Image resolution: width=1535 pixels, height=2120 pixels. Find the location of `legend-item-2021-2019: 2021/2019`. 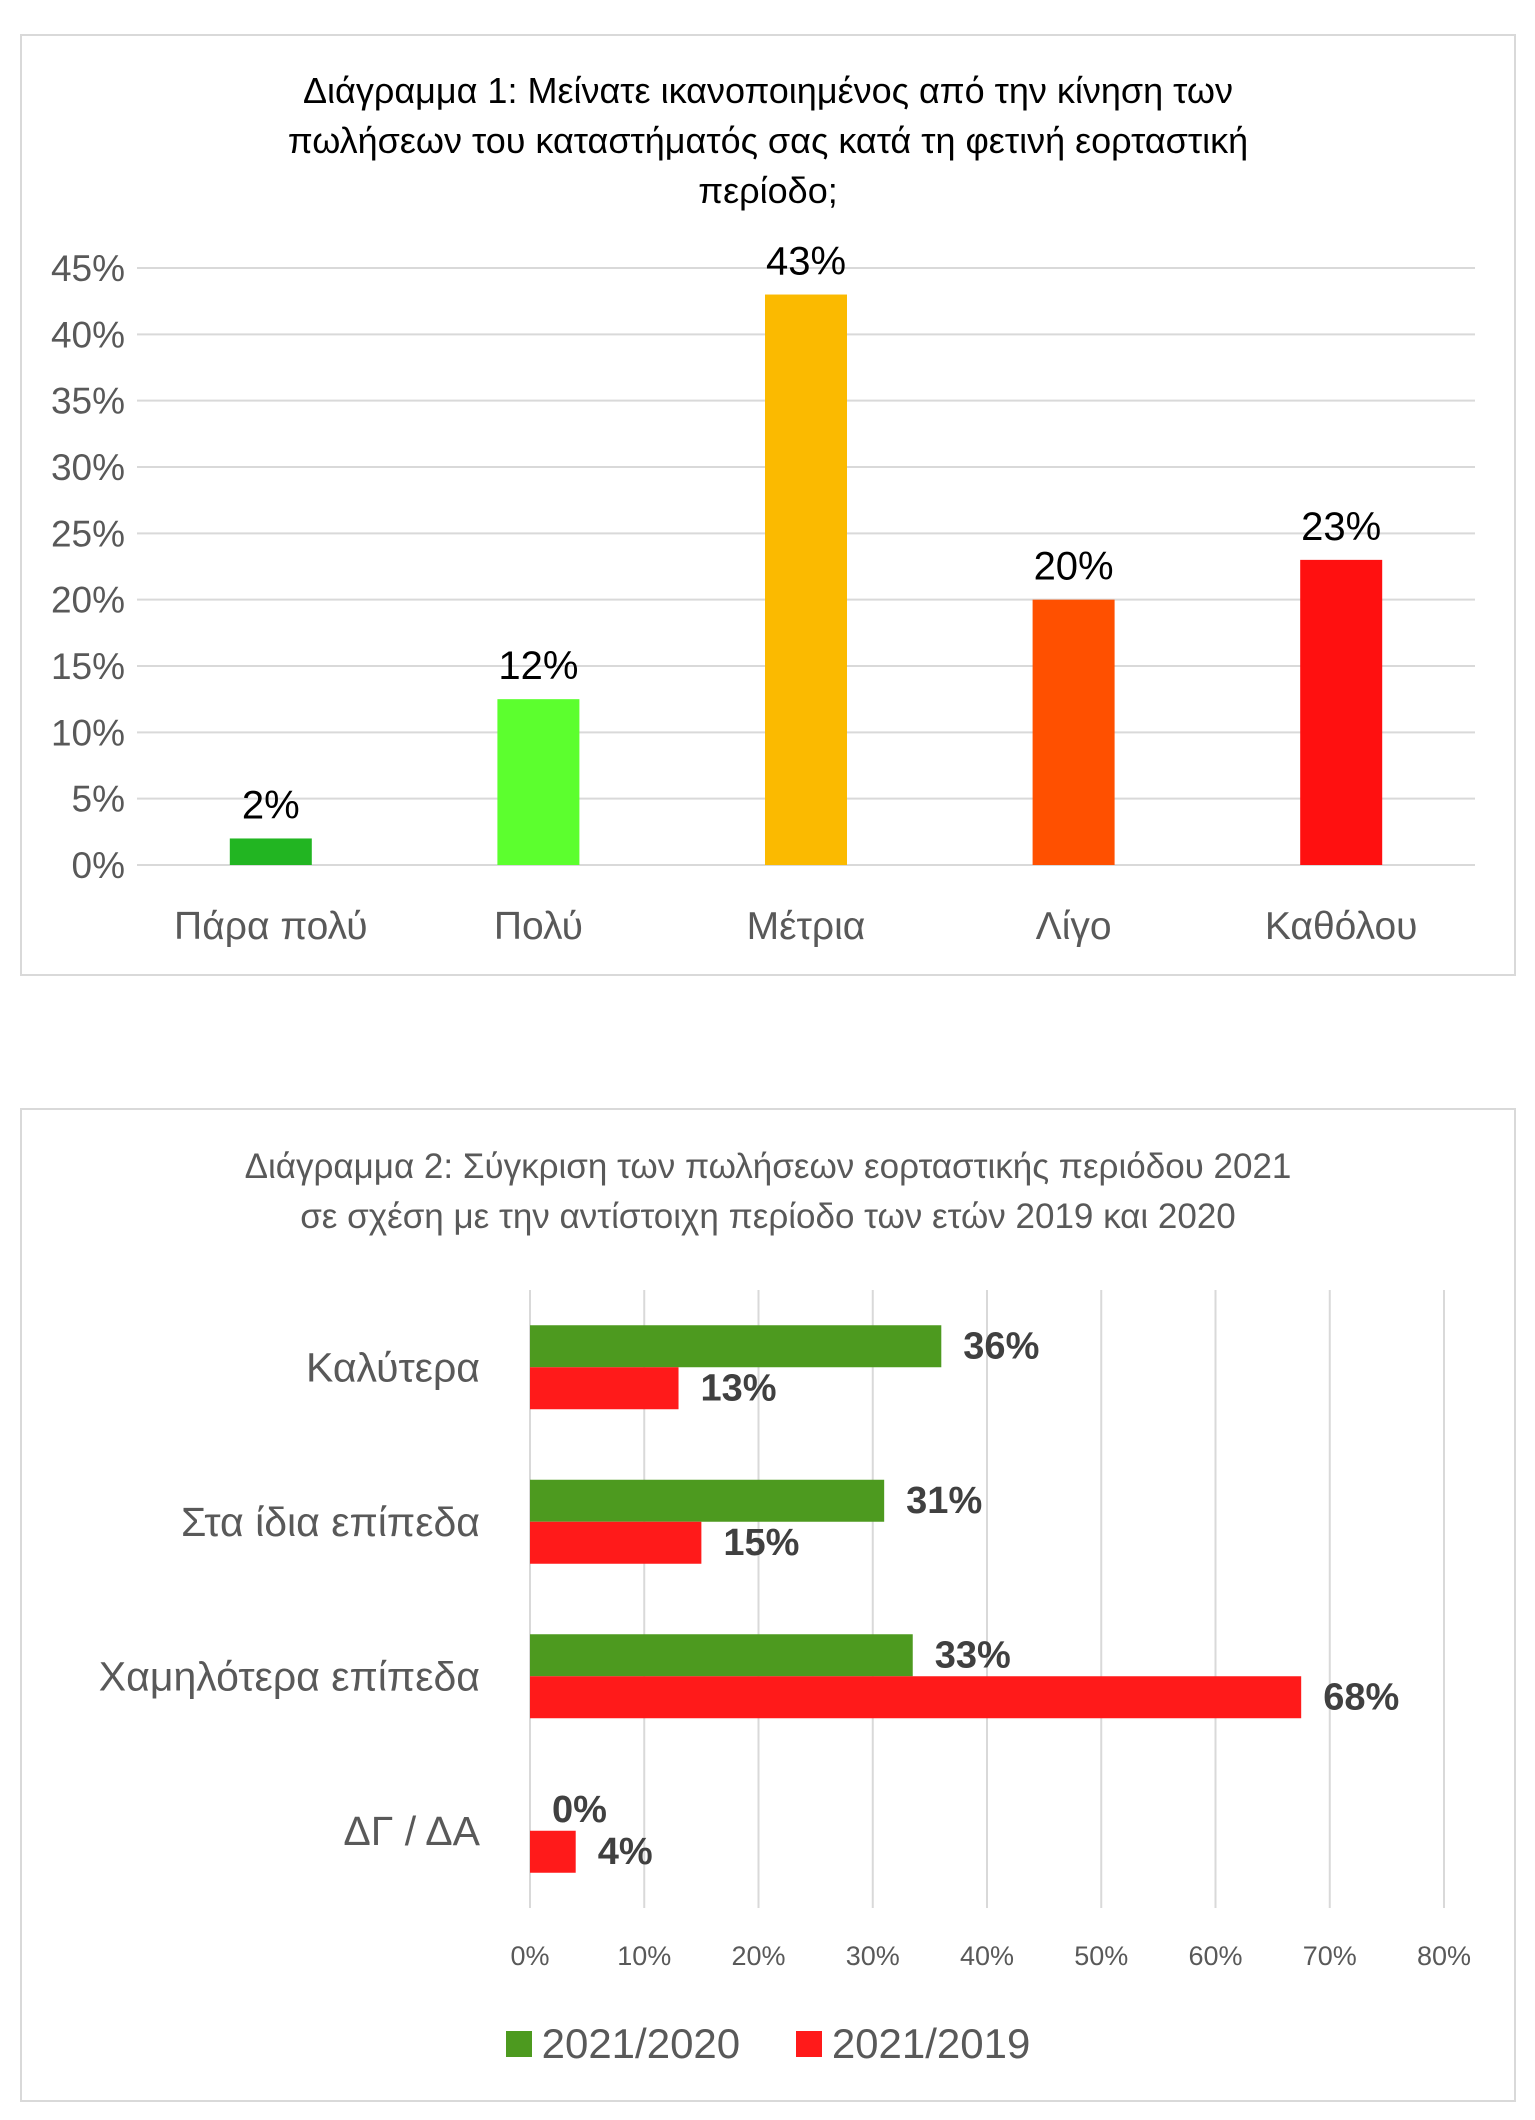

legend-item-2021-2019: 2021/2019 is located at coordinates (913, 2044).